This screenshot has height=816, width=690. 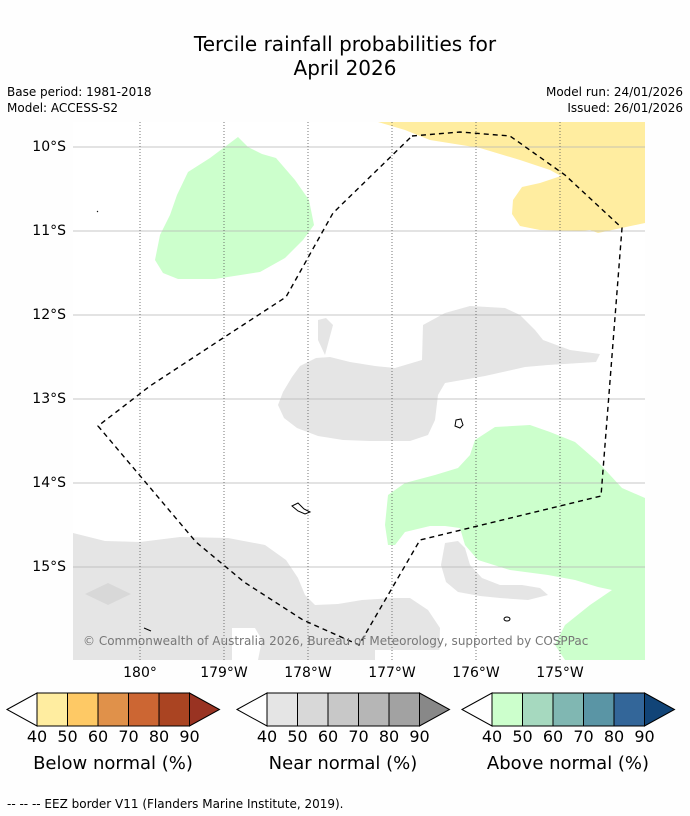 What do you see at coordinates (392, 673) in the screenshot?
I see `lon-label: 177°W` at bounding box center [392, 673].